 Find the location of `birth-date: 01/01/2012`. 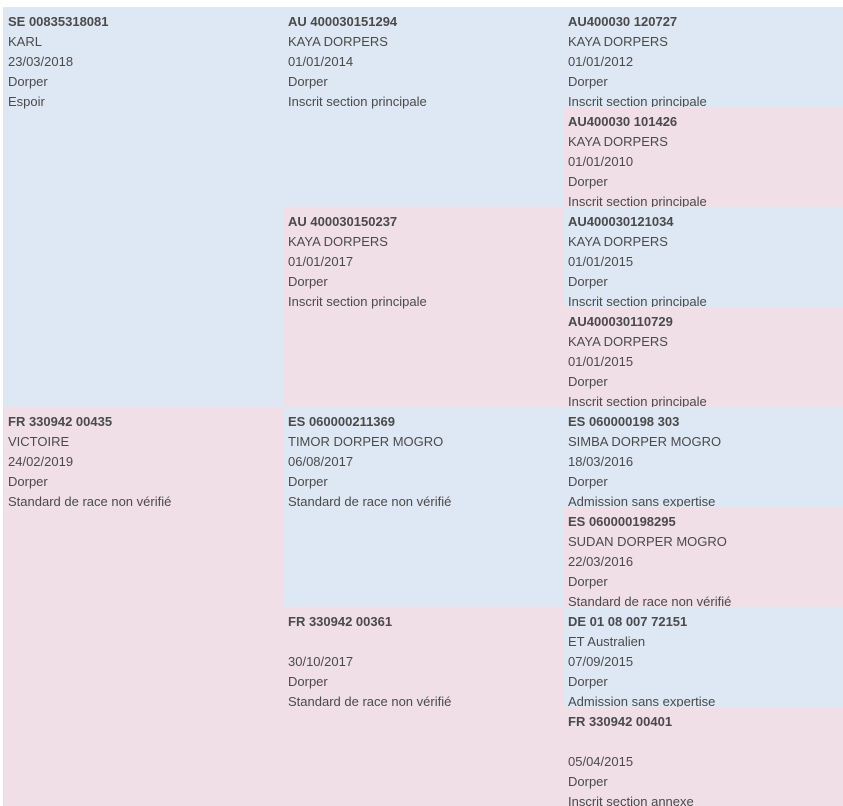

birth-date: 01/01/2012 is located at coordinates (705, 62).